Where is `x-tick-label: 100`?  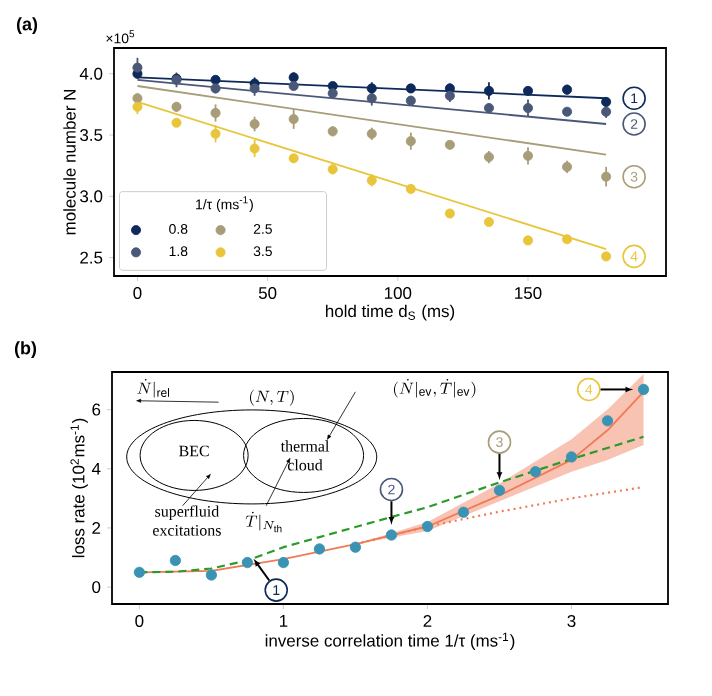 x-tick-label: 100 is located at coordinates (398, 293).